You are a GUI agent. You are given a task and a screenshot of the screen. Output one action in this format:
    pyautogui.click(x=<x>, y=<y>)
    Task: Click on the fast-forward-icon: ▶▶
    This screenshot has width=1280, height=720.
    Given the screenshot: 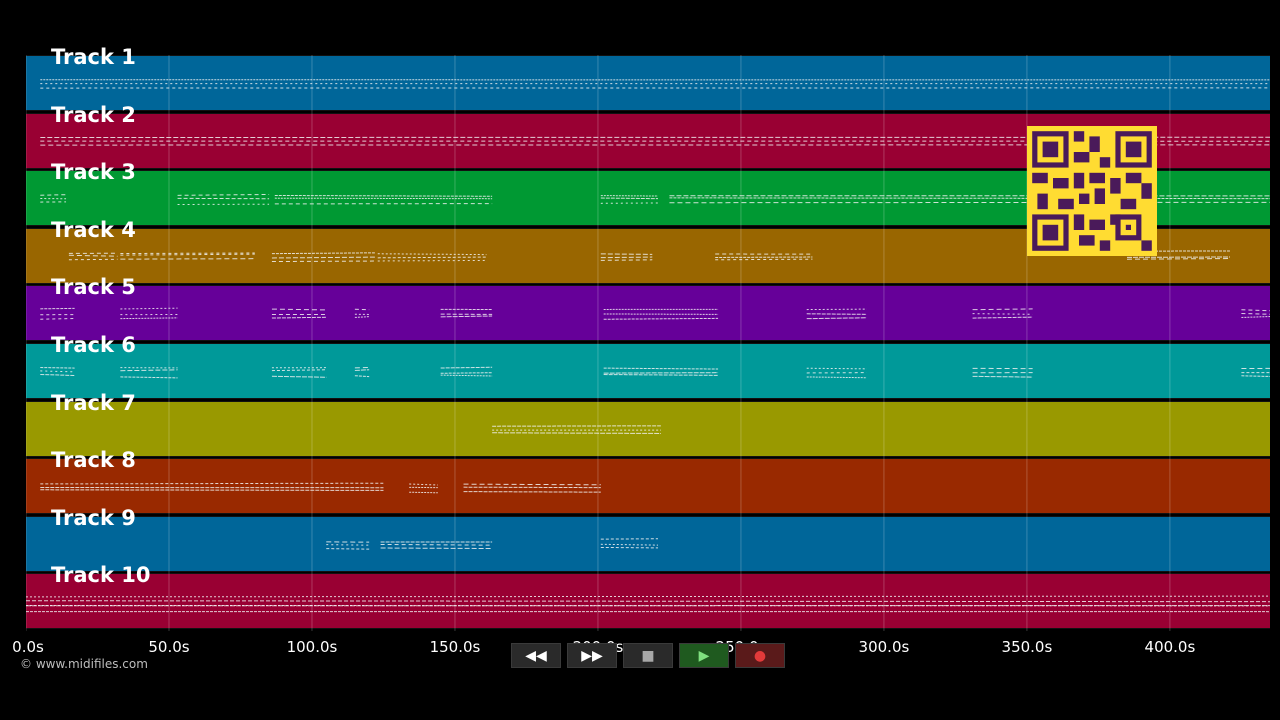 What is the action you would take?
    pyautogui.click(x=592, y=655)
    